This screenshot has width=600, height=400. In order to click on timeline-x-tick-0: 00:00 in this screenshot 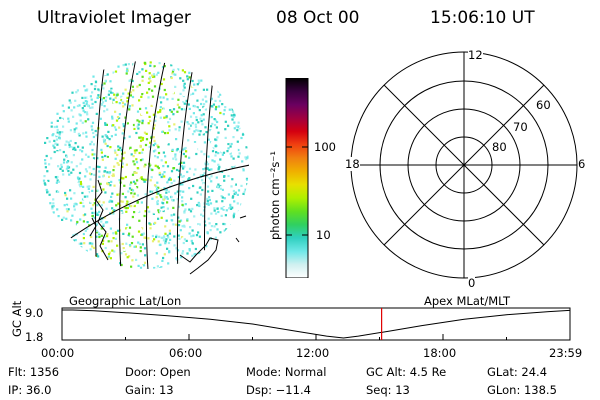, I will do `click(58, 353)`.